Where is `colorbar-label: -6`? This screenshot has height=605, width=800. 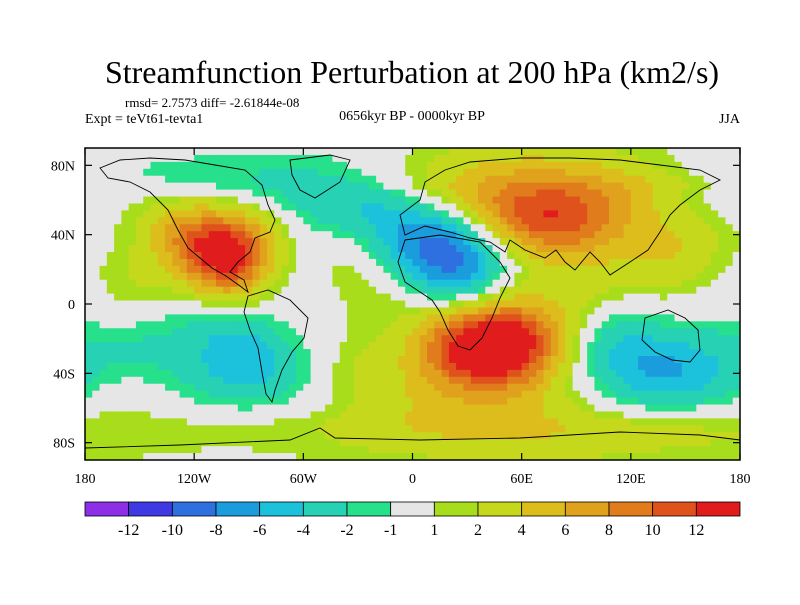 colorbar-label: -6 is located at coordinates (259, 530).